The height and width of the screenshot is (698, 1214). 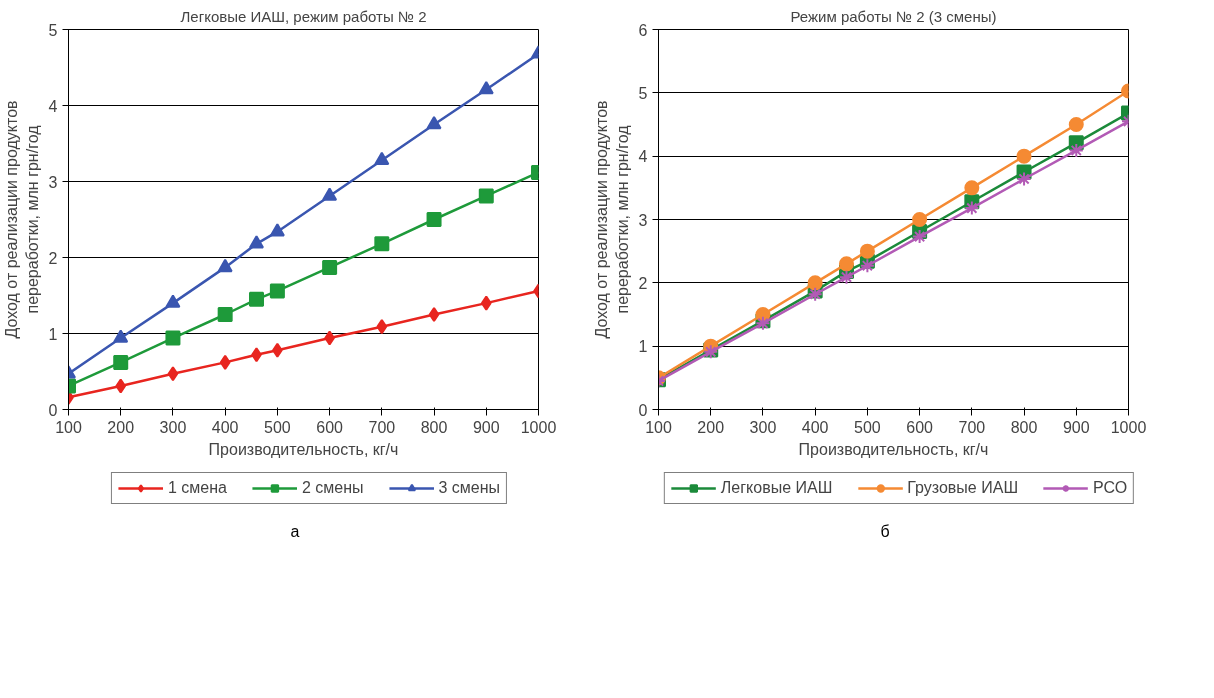 I want to click on legend-label: 2 смены, so click(x=332, y=488).